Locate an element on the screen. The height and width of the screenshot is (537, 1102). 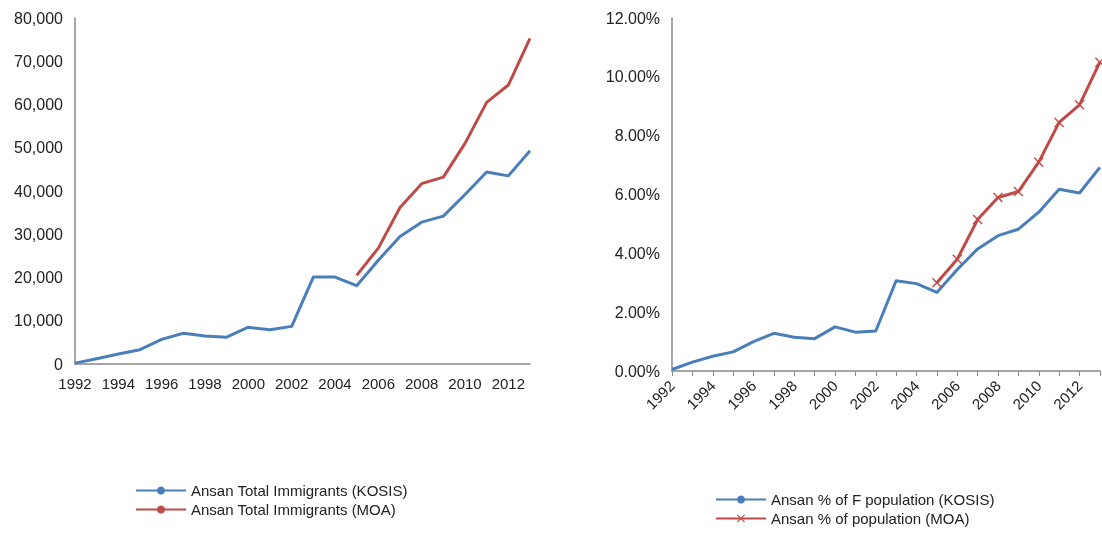
legend-label: Ansan Total Immigrants (MOA) is located at coordinates (293, 509).